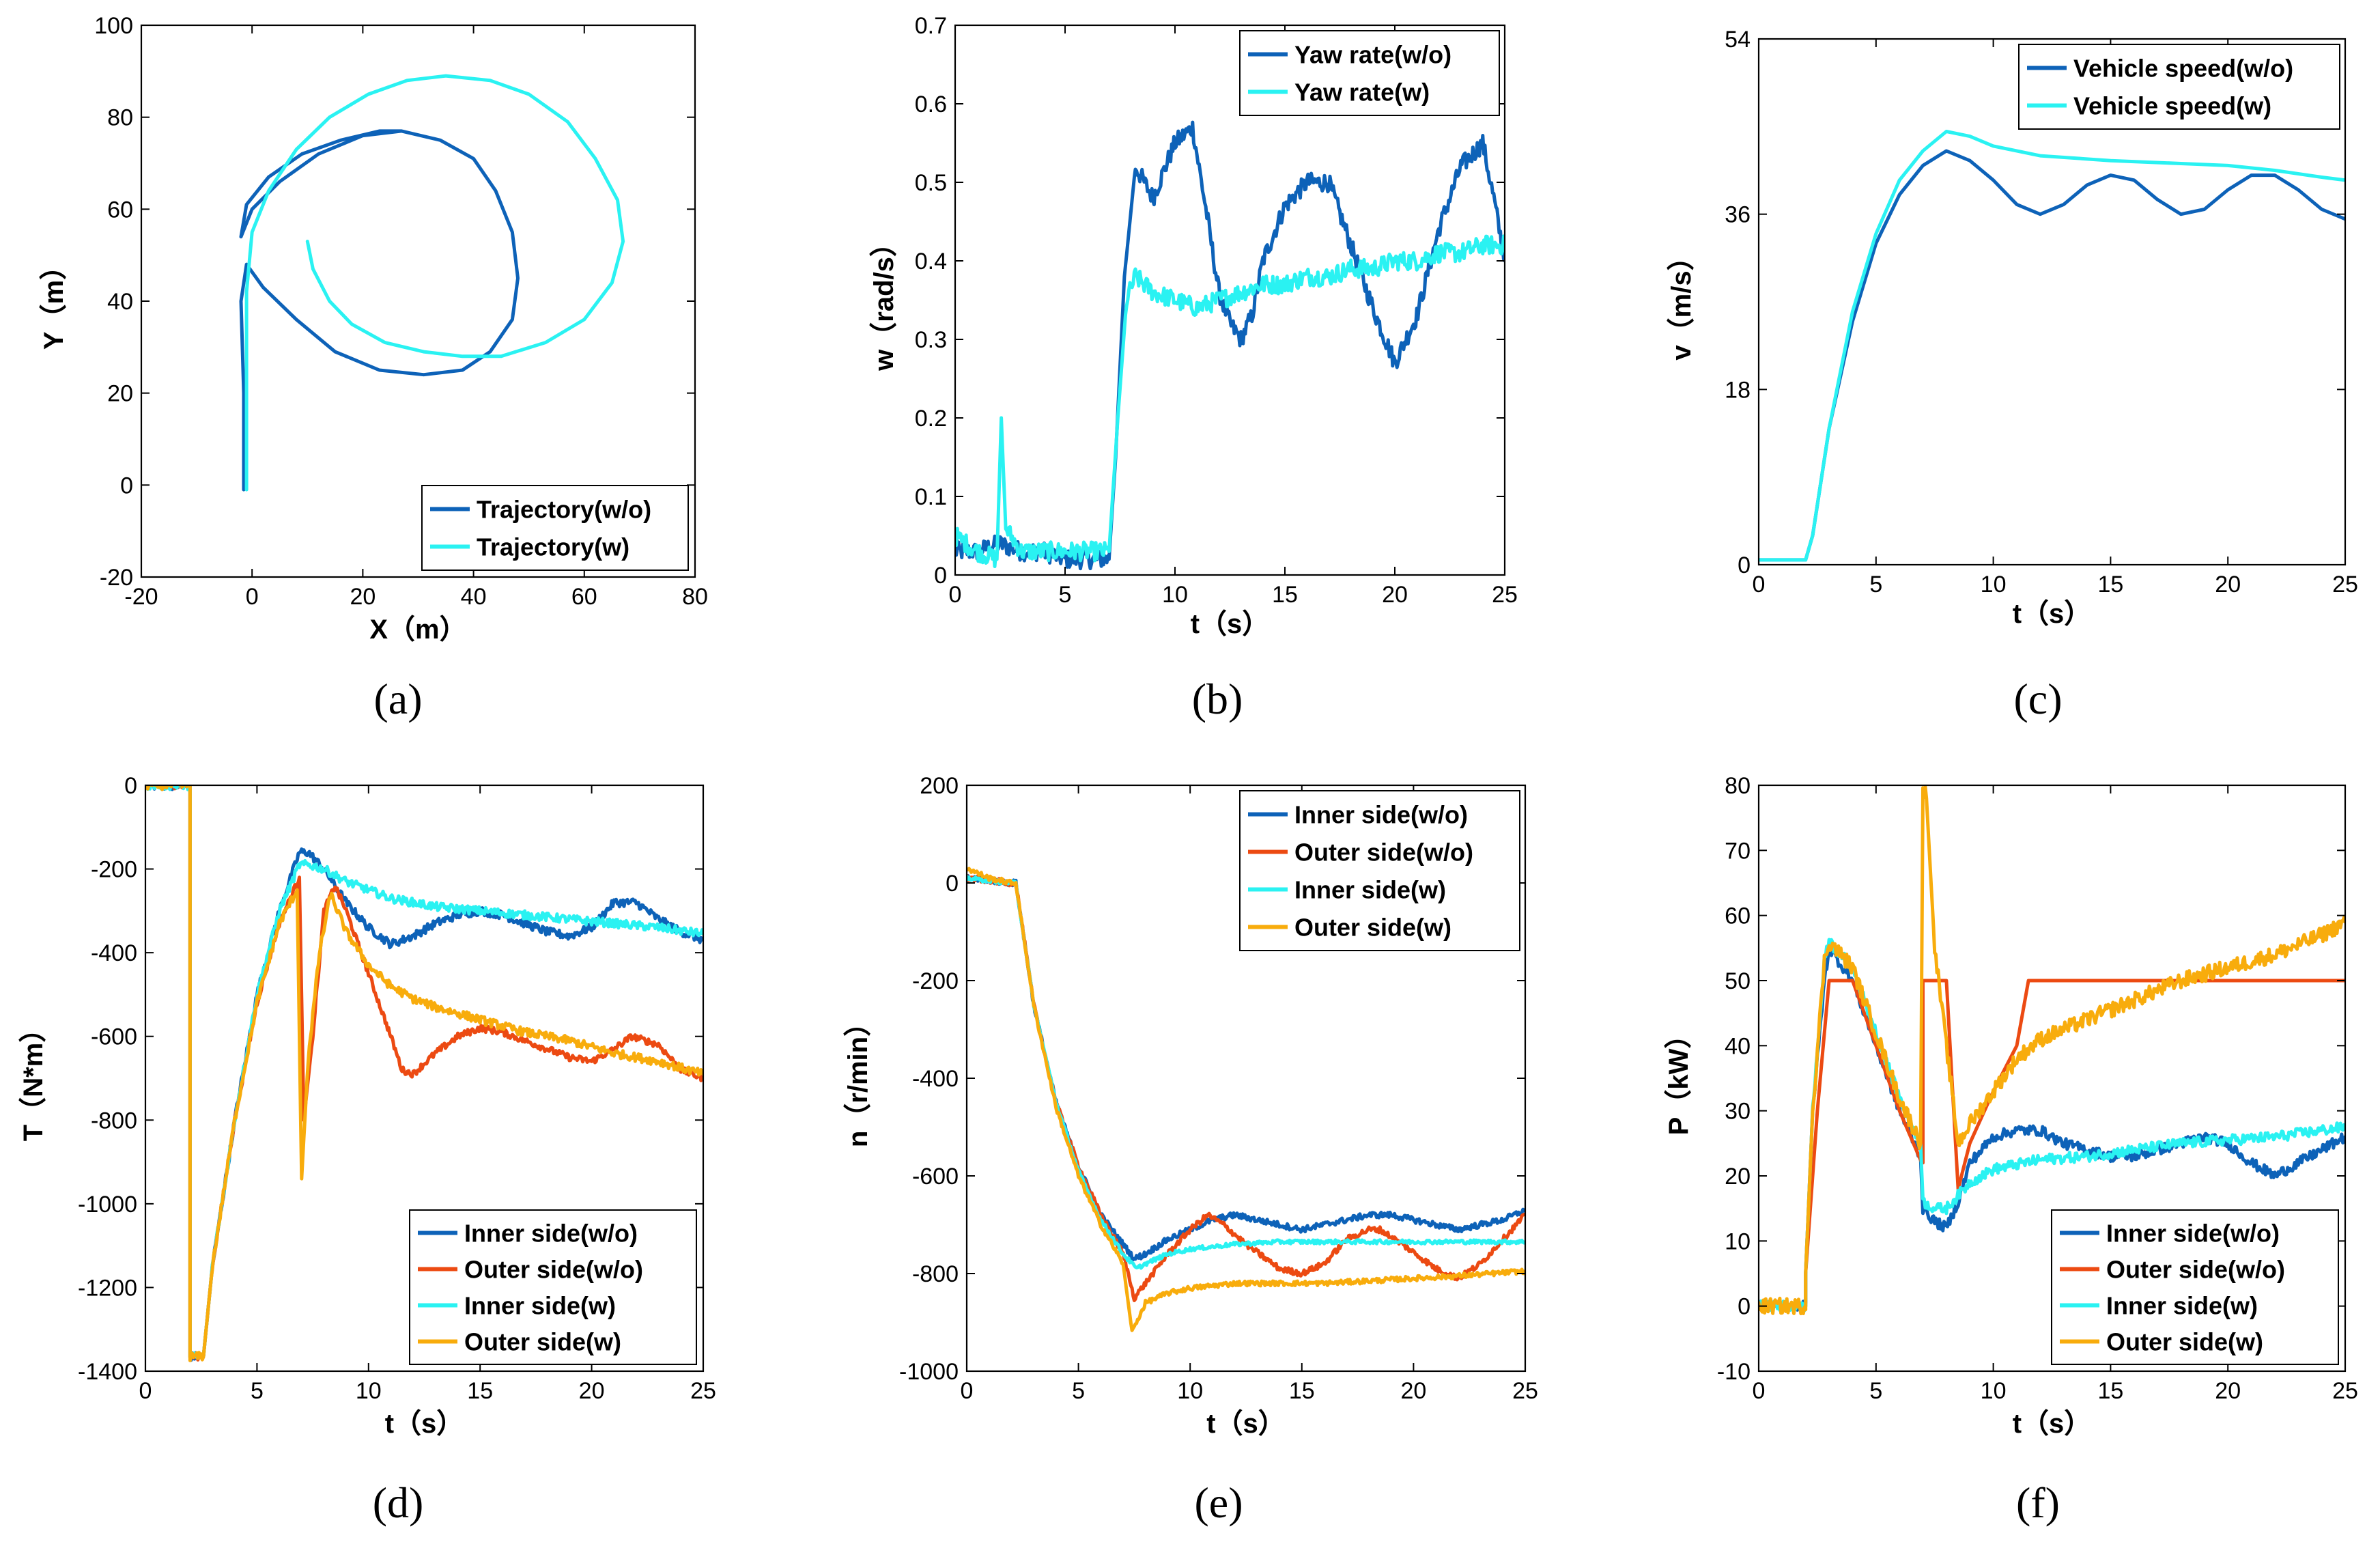 This screenshot has height=1546, width=2380. What do you see at coordinates (939, 786) in the screenshot?
I see `panel-e-ytick-label: 200` at bounding box center [939, 786].